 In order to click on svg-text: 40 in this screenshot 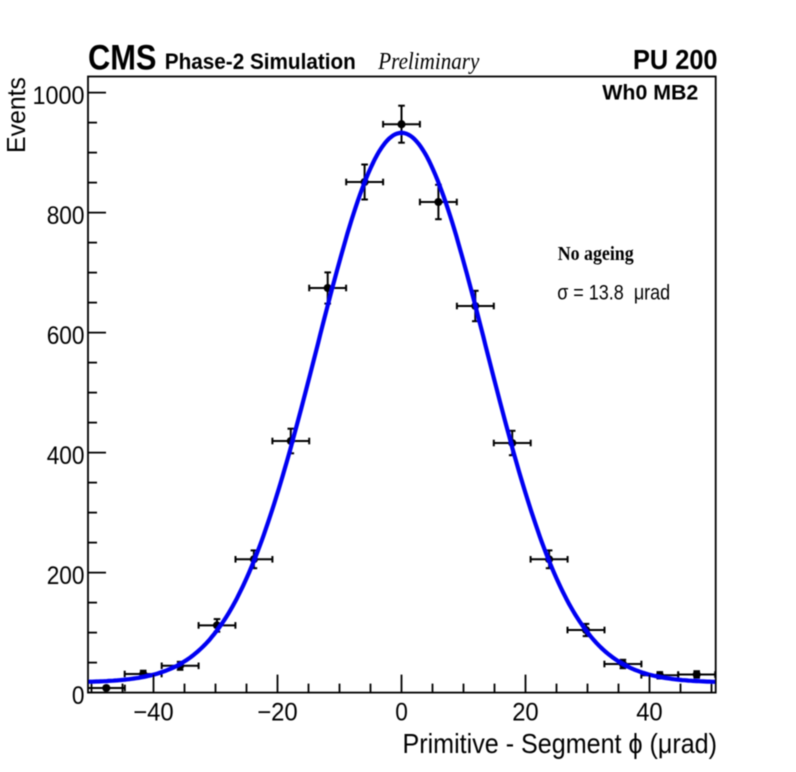, I will do `click(649, 713)`.